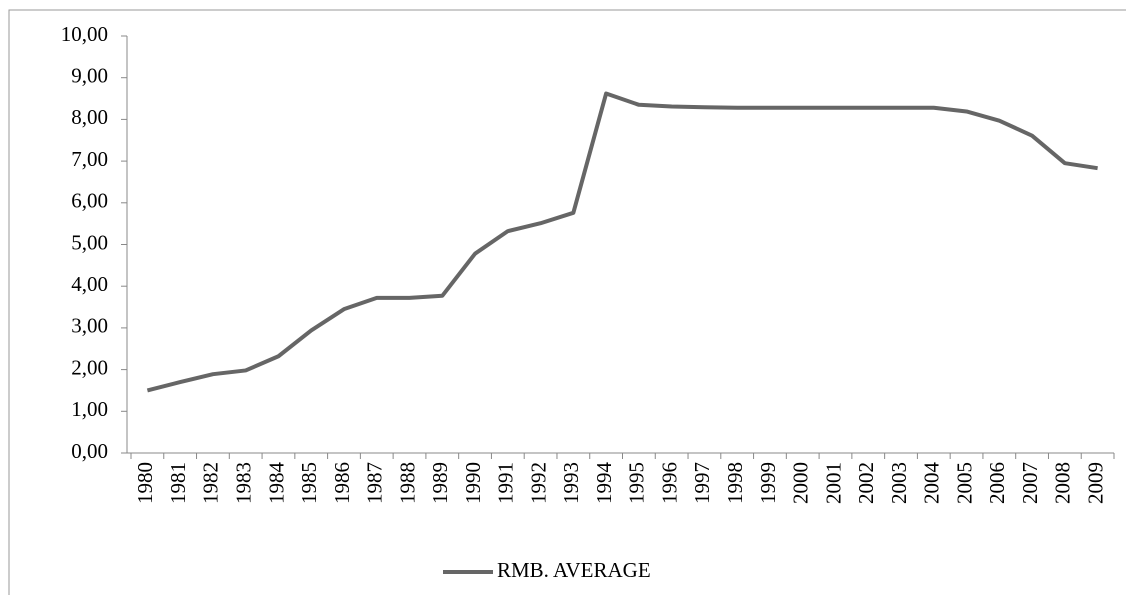 This screenshot has height=595, width=1126. Describe the element at coordinates (801, 483) in the screenshot. I see `x-tick-label: 2000` at that location.